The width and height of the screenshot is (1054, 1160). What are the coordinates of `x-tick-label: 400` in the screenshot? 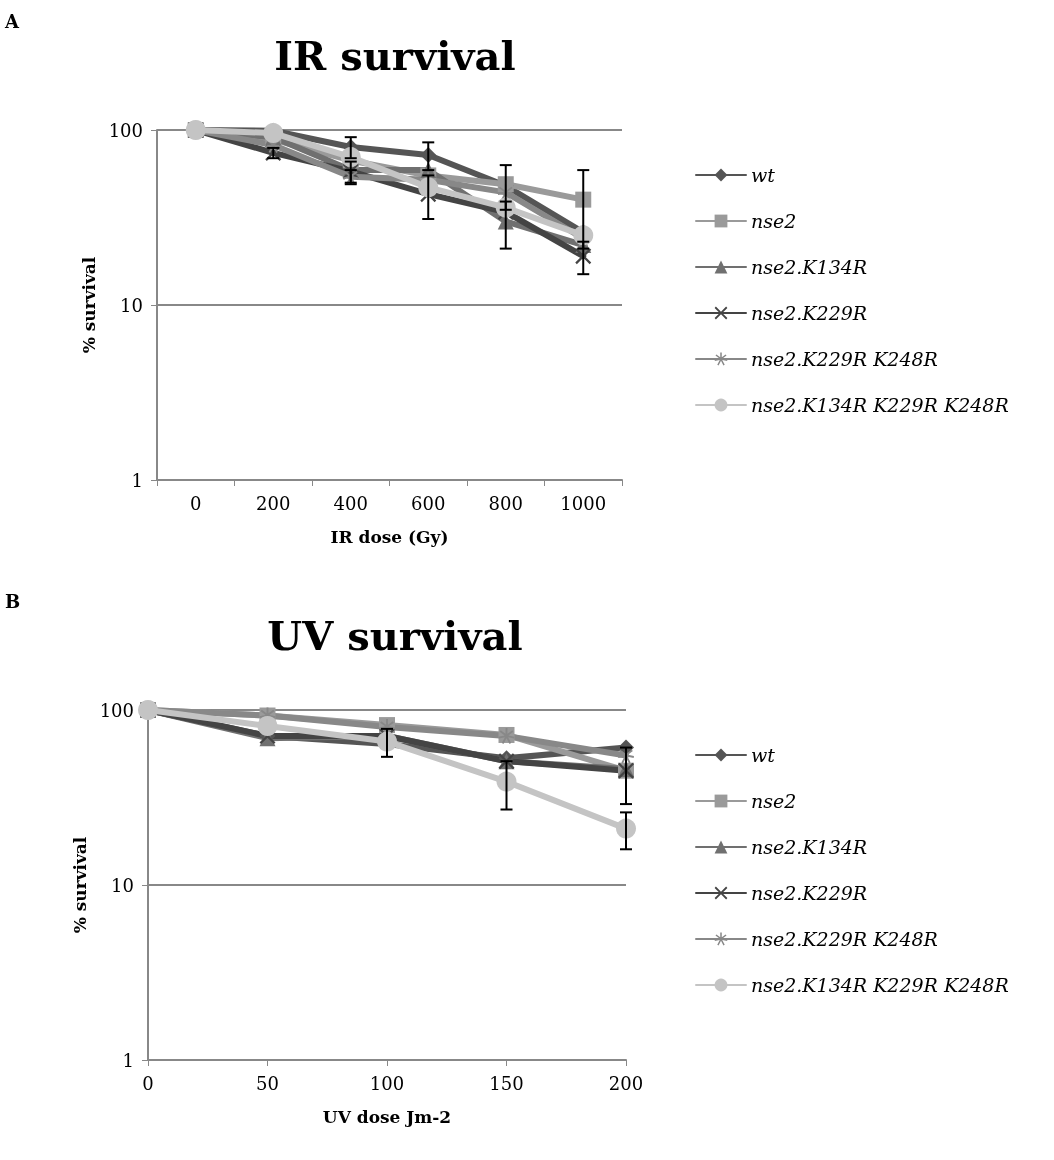 It's located at (350, 503).